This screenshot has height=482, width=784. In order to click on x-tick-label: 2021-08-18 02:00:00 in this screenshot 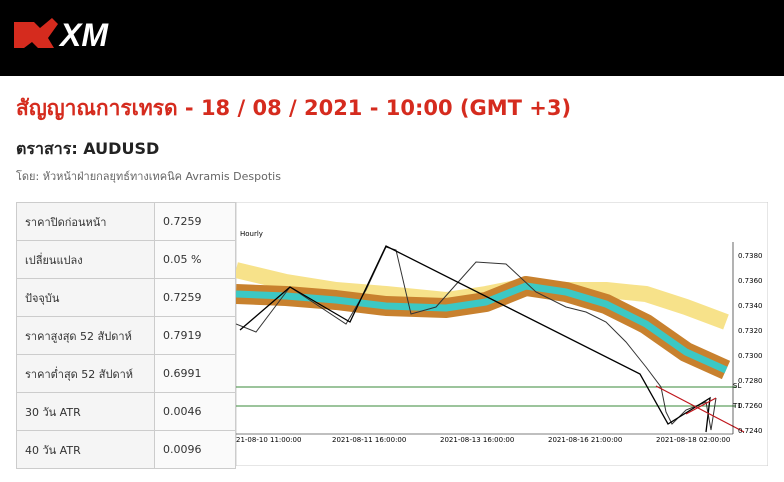, I will do `click(693, 440)`.